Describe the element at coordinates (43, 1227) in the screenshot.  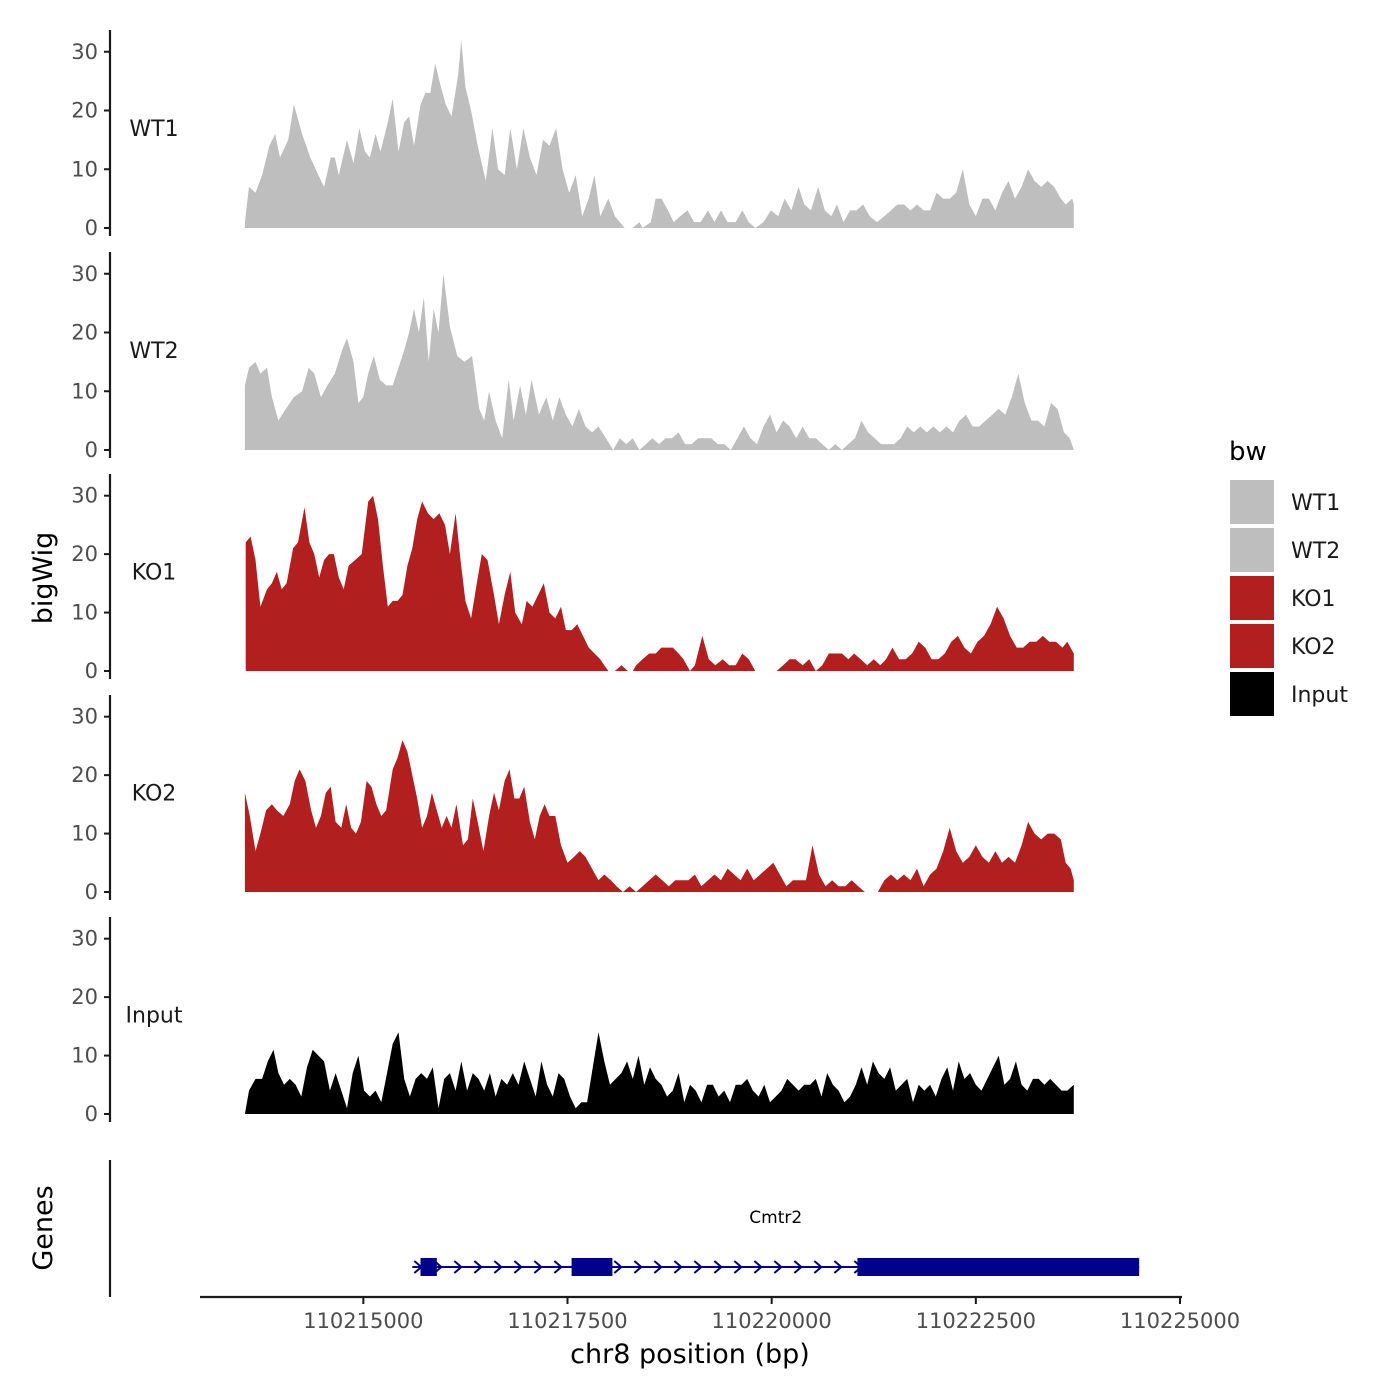
I see `gene-track-title: Genes` at that location.